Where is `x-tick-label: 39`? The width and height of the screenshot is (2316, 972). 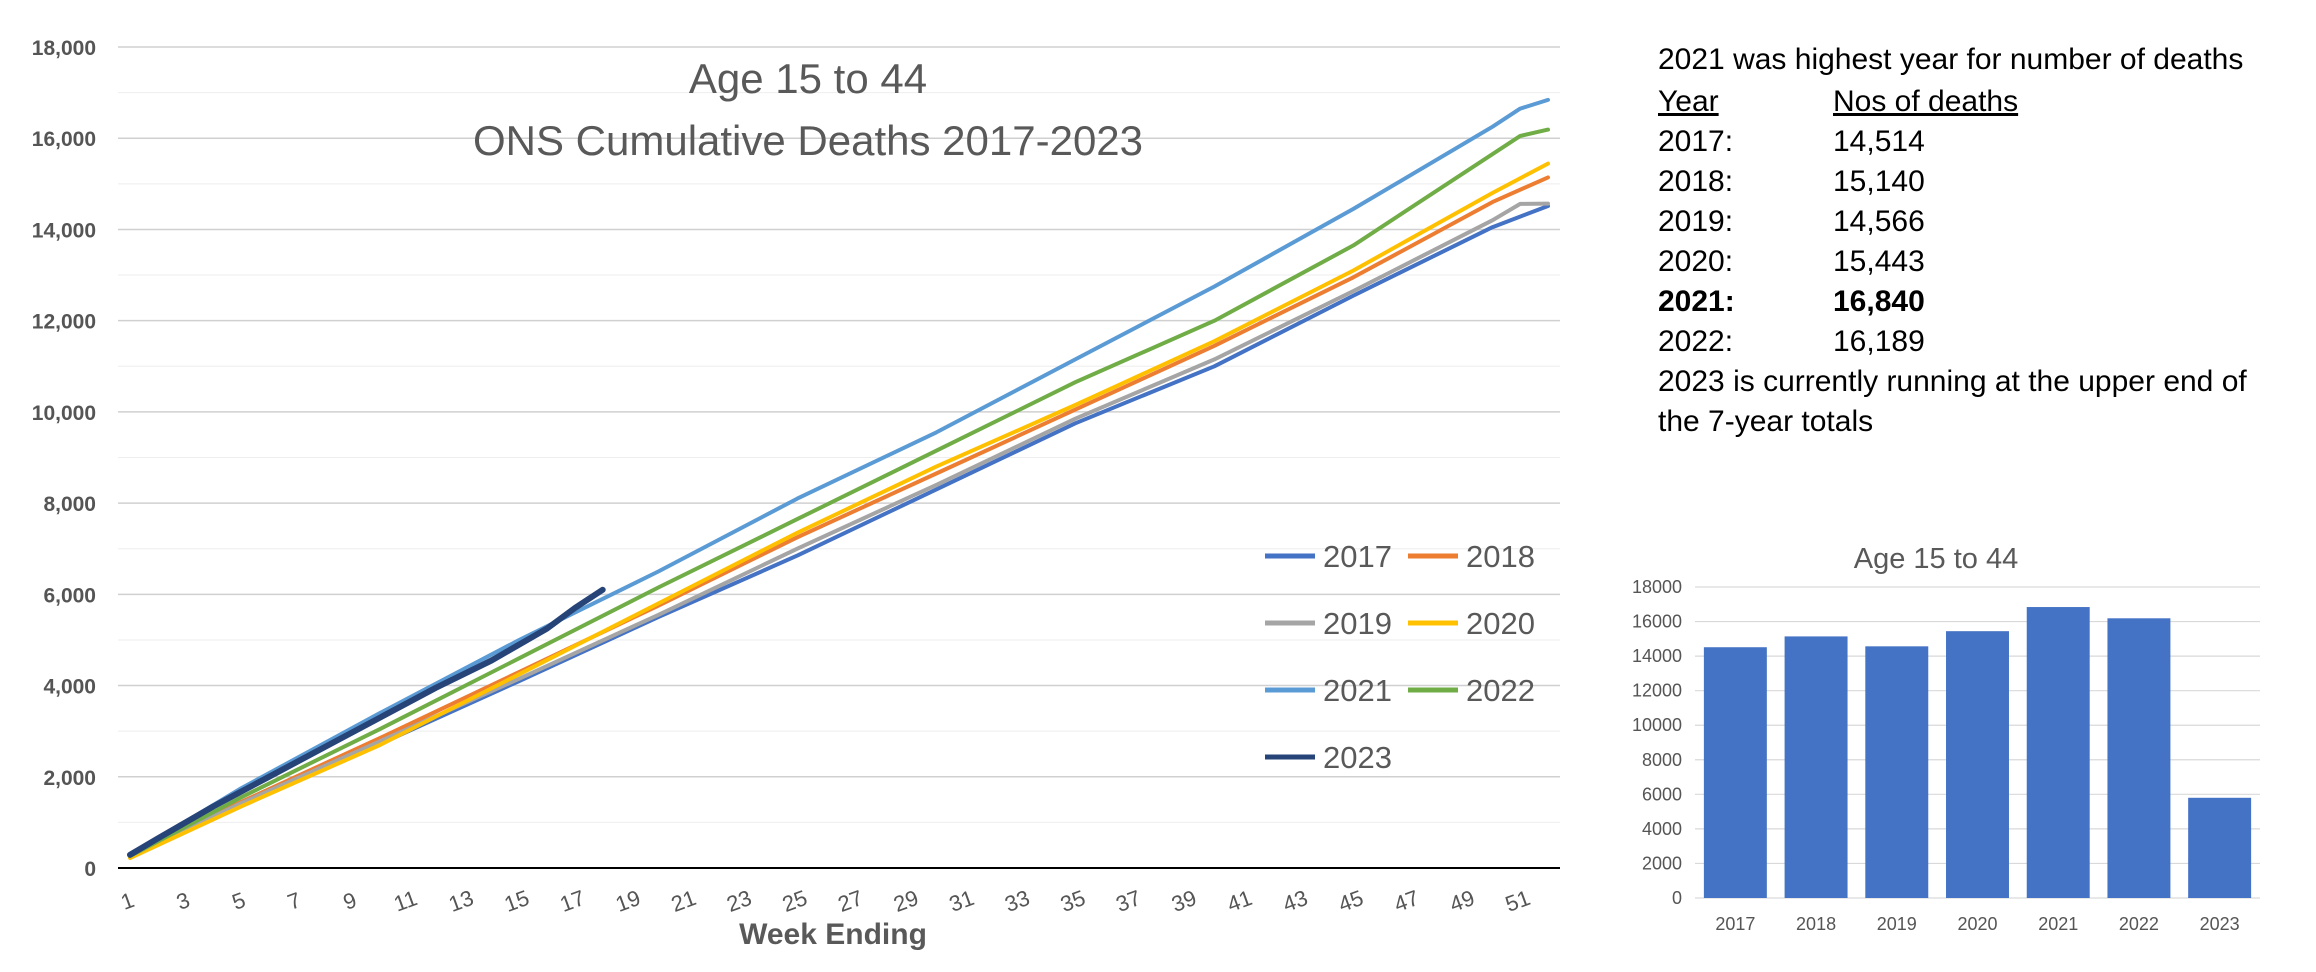
x-tick-label: 39 is located at coordinates (1184, 901).